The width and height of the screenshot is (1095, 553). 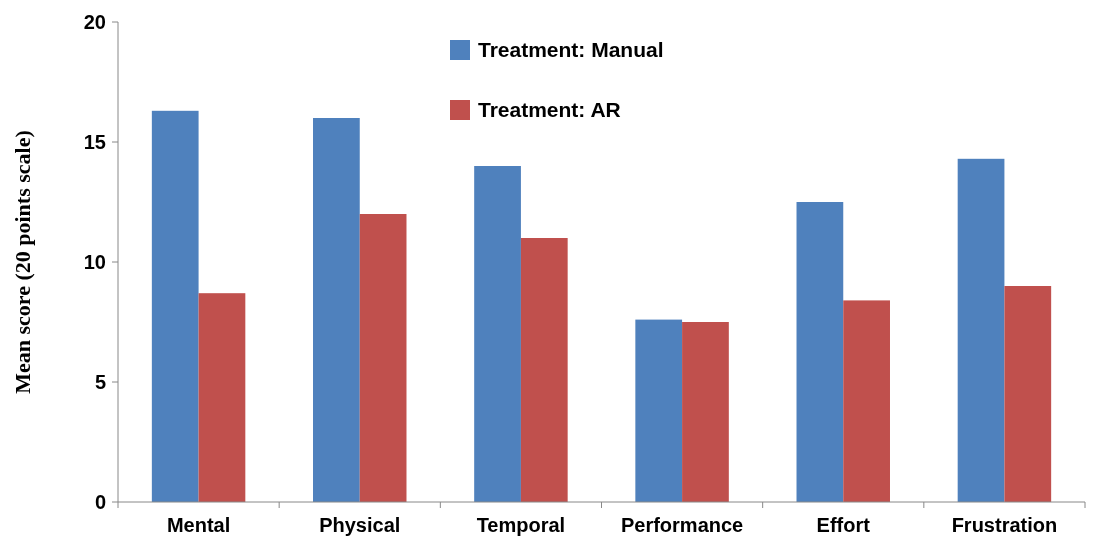 I want to click on y-tick-label: 0, so click(x=100, y=502).